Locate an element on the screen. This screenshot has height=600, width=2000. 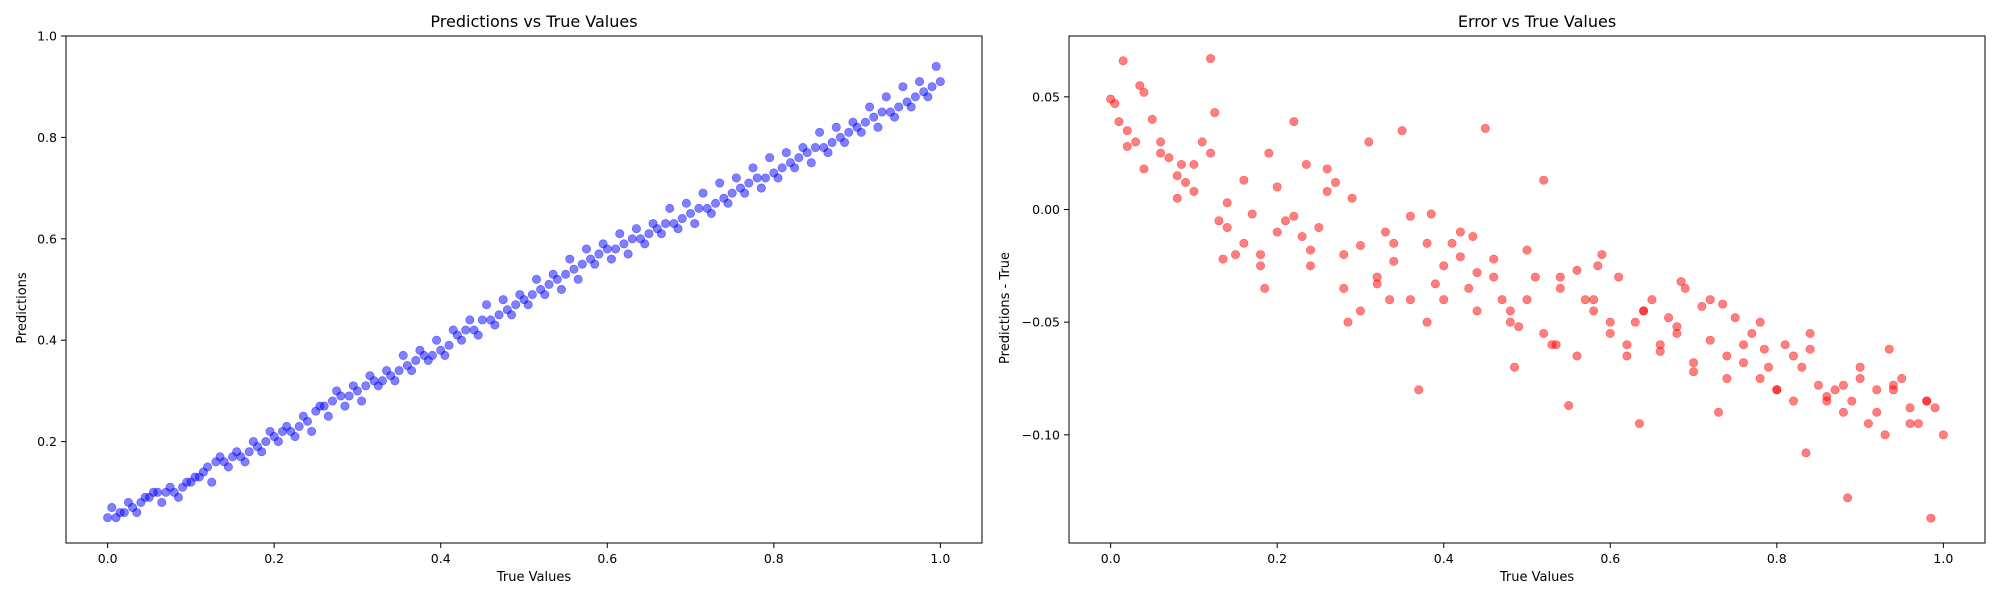
x-tick-label: 0.8 is located at coordinates (1777, 558).